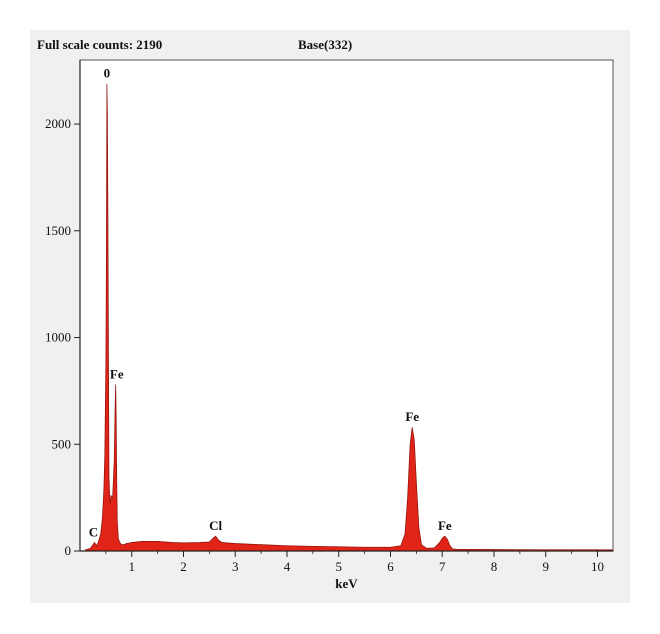 Image resolution: width=660 pixels, height=634 pixels. Describe the element at coordinates (58, 337) in the screenshot. I see `y-tick-label: 1000` at that location.